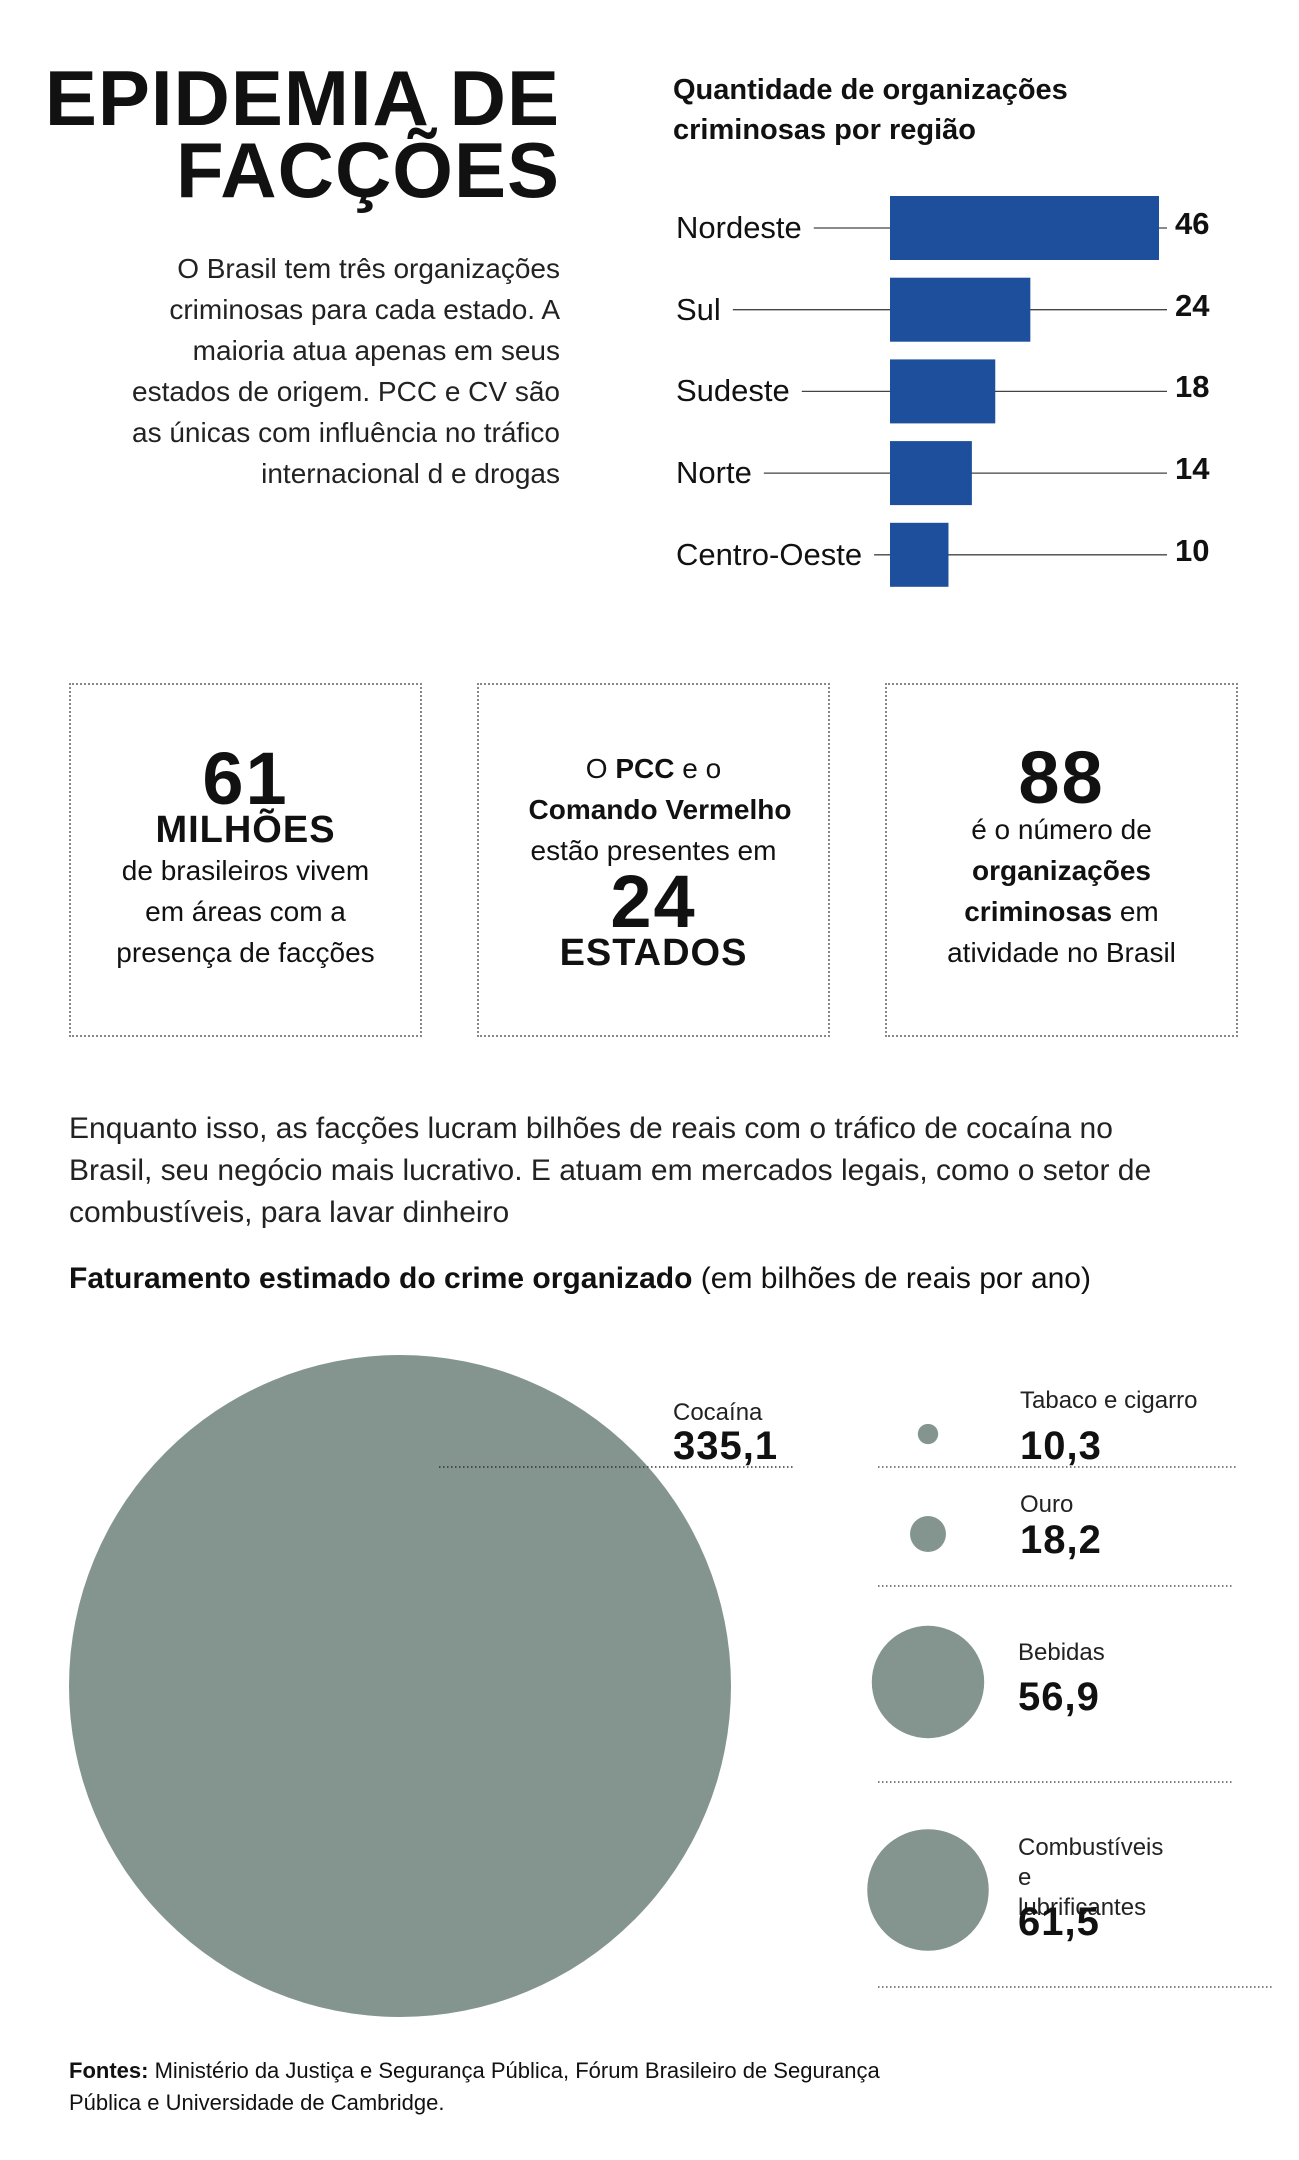 The height and width of the screenshot is (2160, 1299). I want to click on bar-value-label: 24, so click(1192, 305).